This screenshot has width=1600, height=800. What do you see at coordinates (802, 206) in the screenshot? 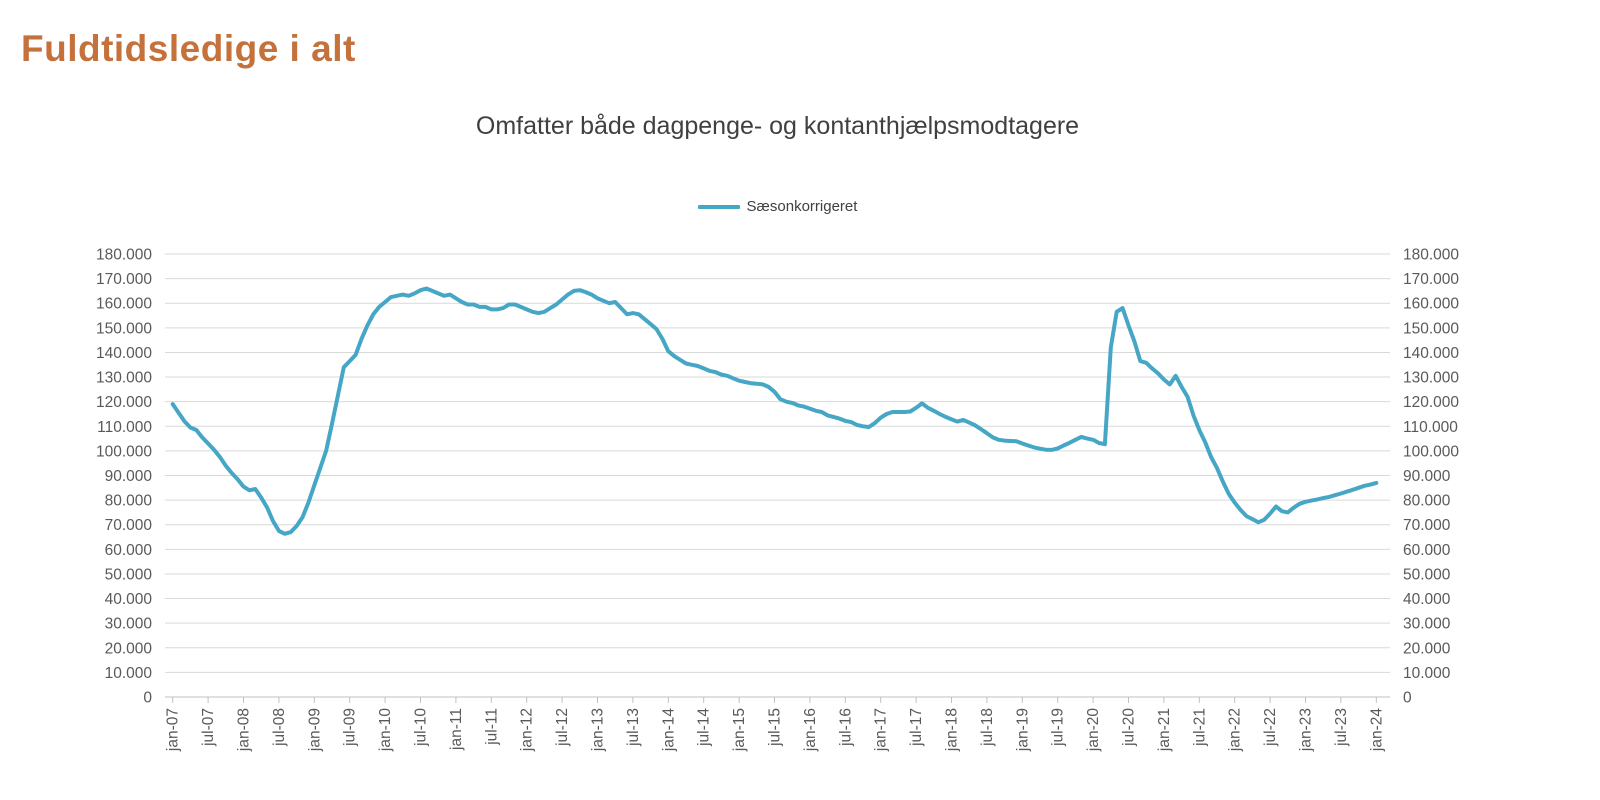
I see `legend-label: Sæsonkorrigeret` at bounding box center [802, 206].